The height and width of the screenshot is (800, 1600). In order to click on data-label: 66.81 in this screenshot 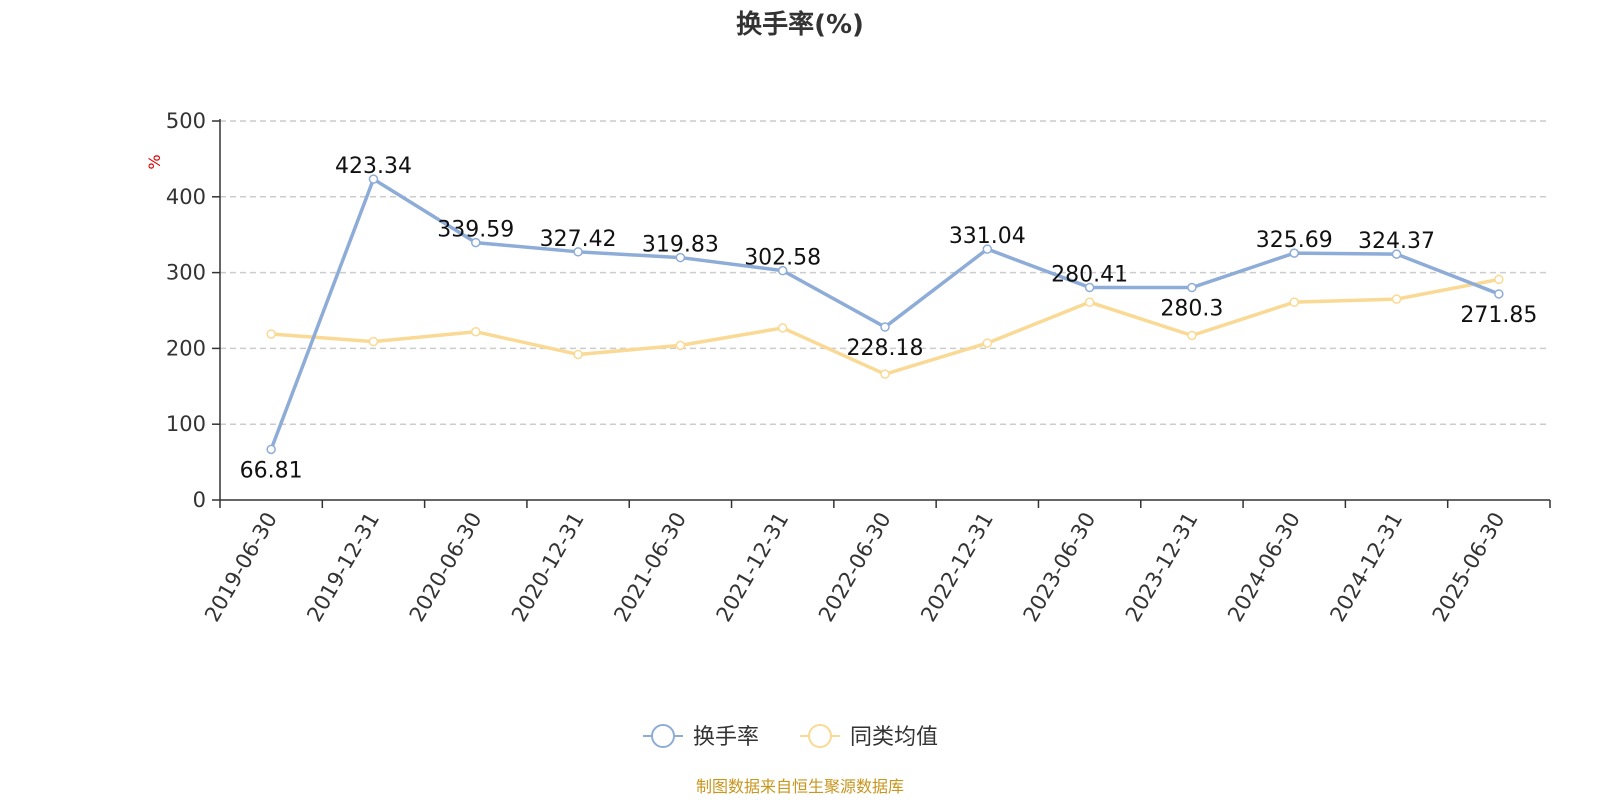, I will do `click(271, 470)`.